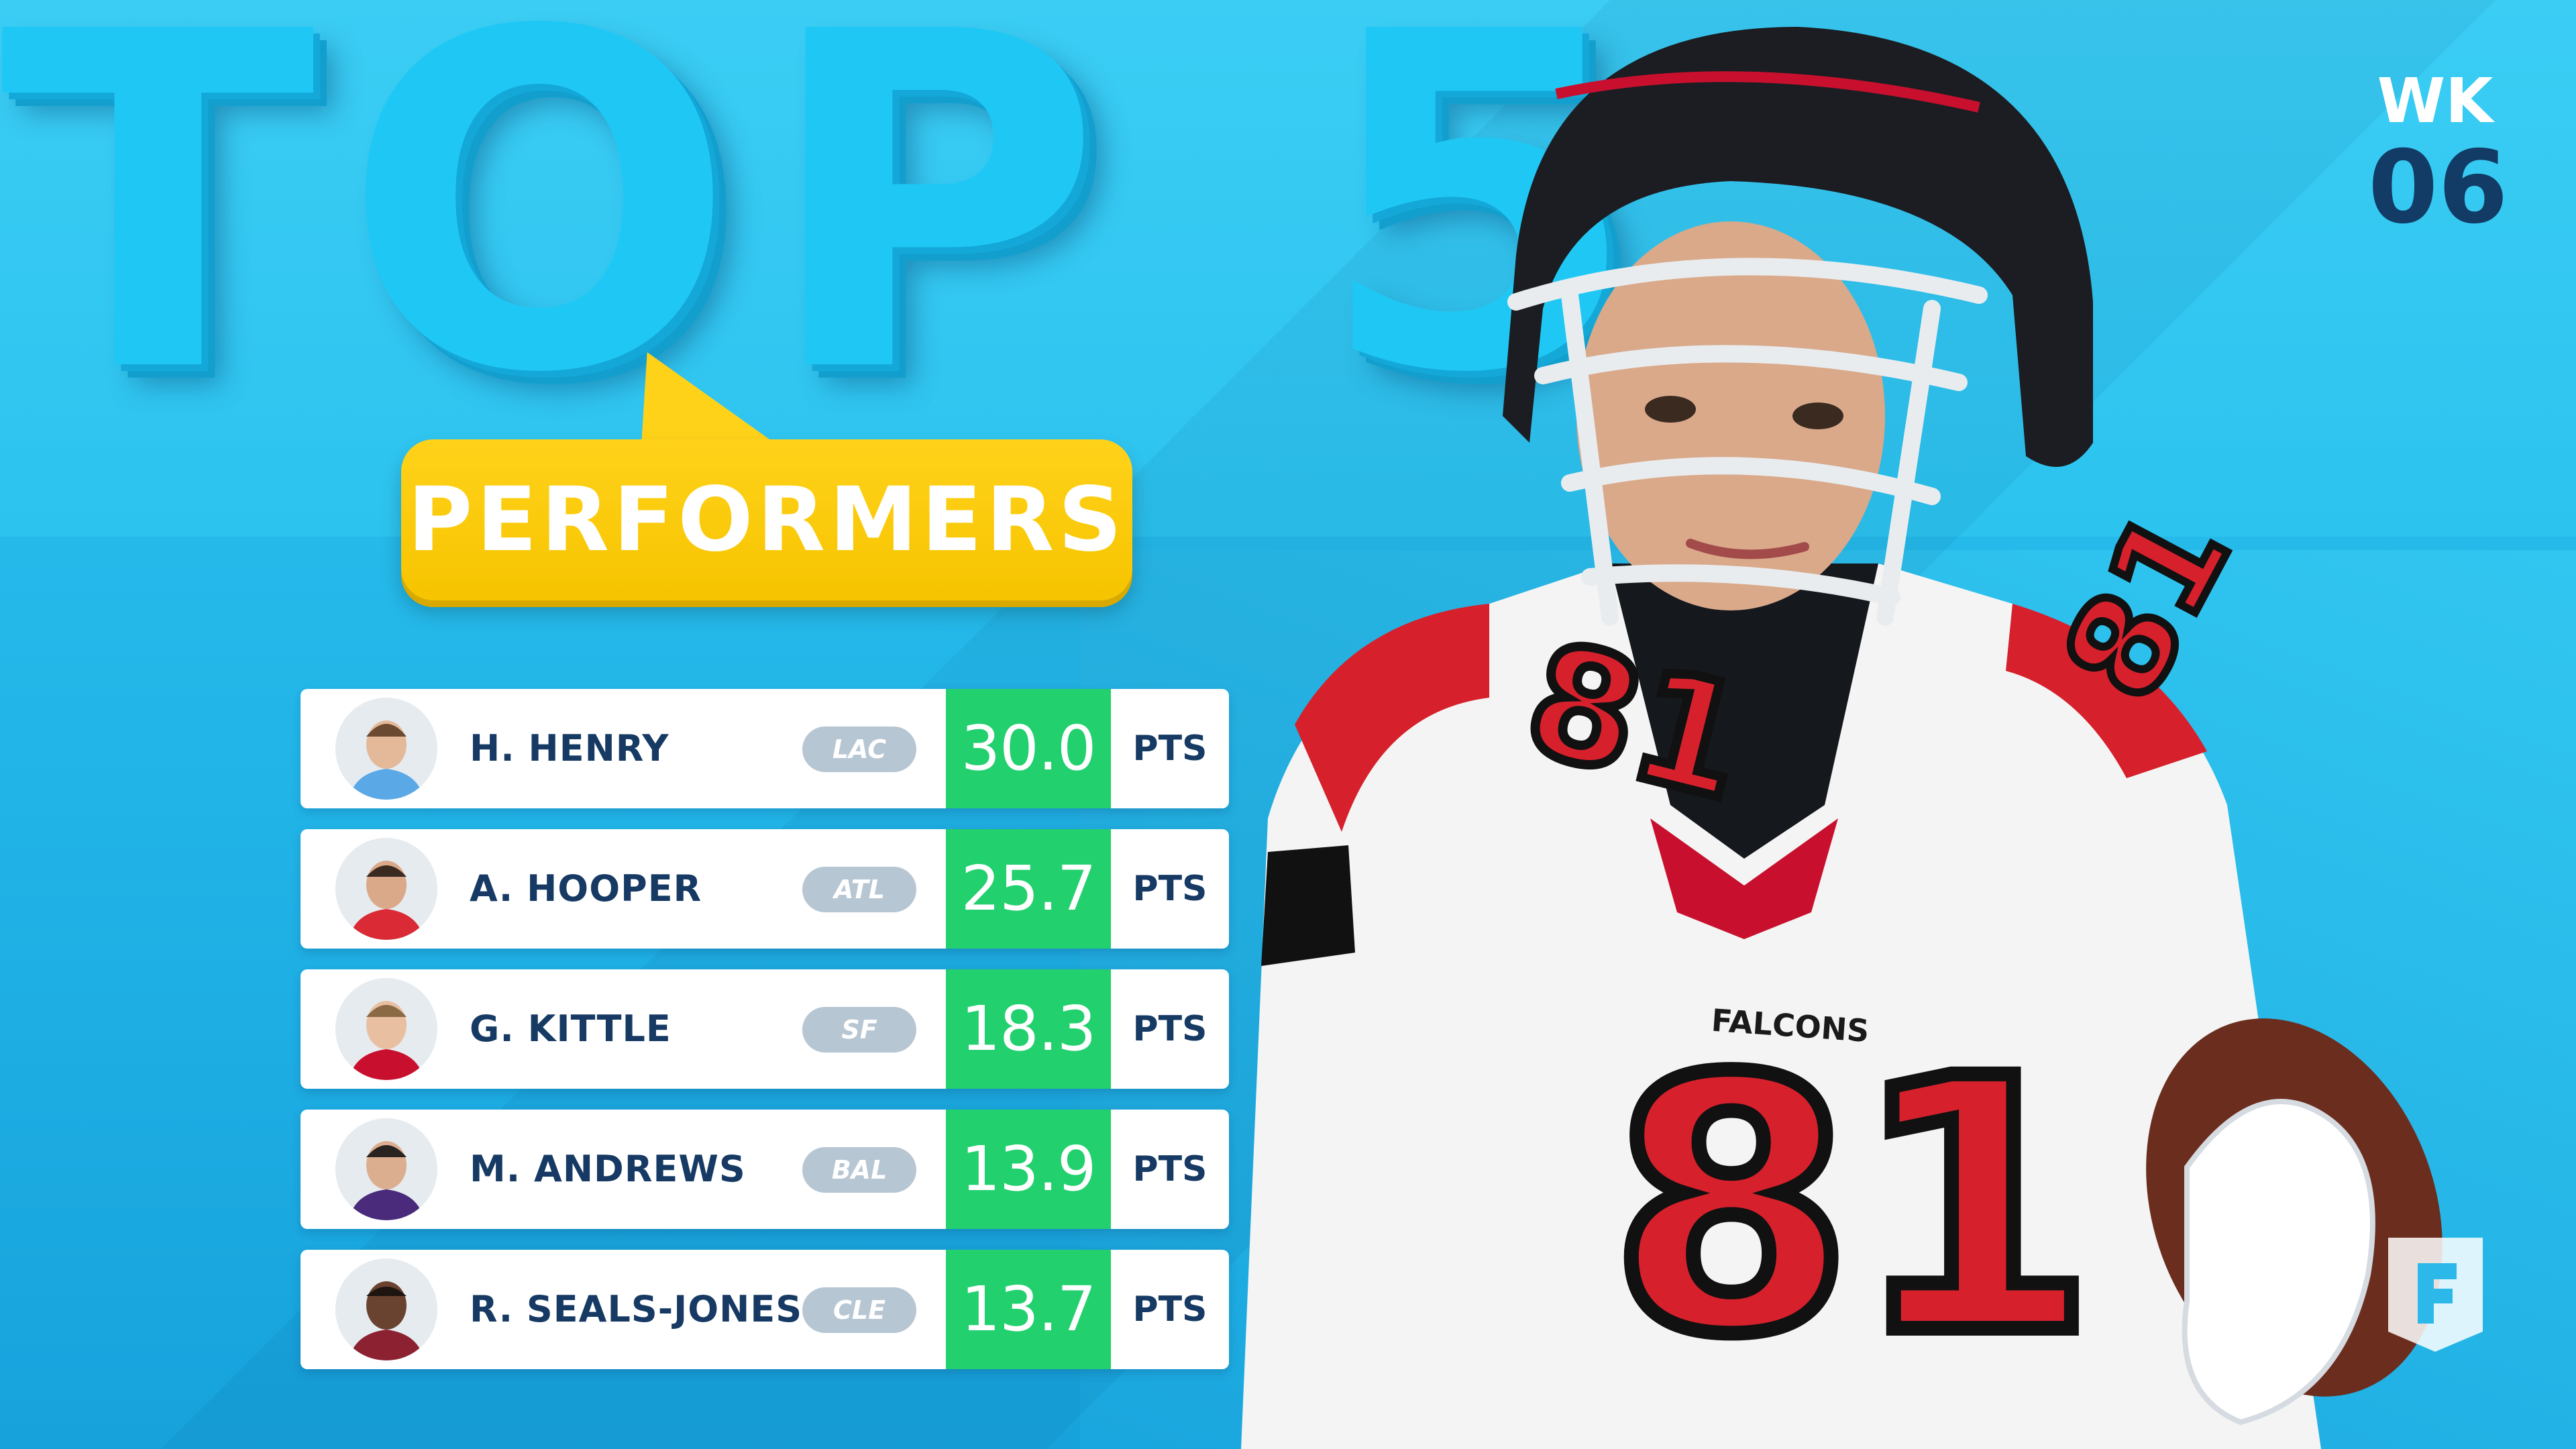  I want to click on week-label: WK, so click(2435, 101).